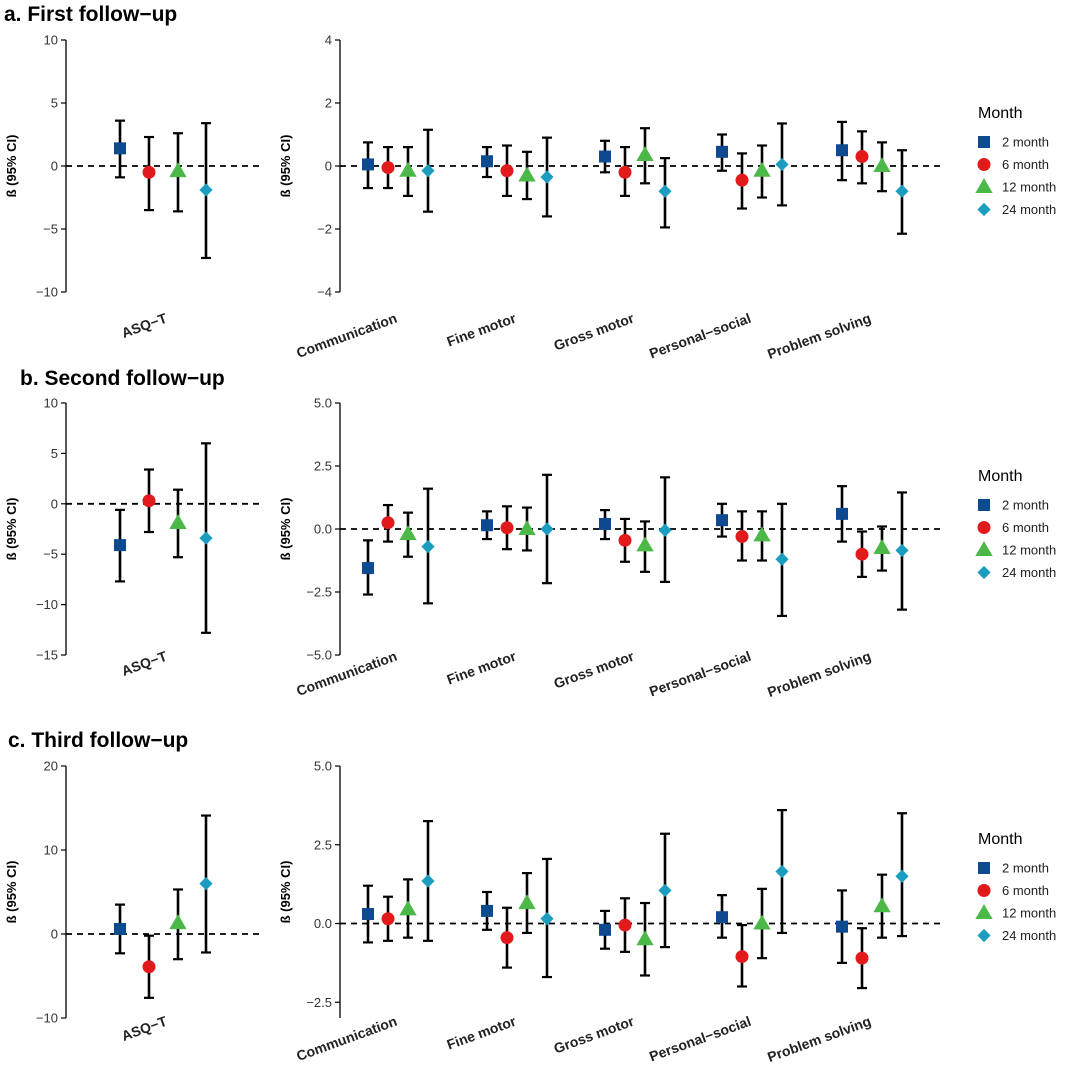  What do you see at coordinates (482, 668) in the screenshot?
I see `category-label-1-right-1: Fine motor` at bounding box center [482, 668].